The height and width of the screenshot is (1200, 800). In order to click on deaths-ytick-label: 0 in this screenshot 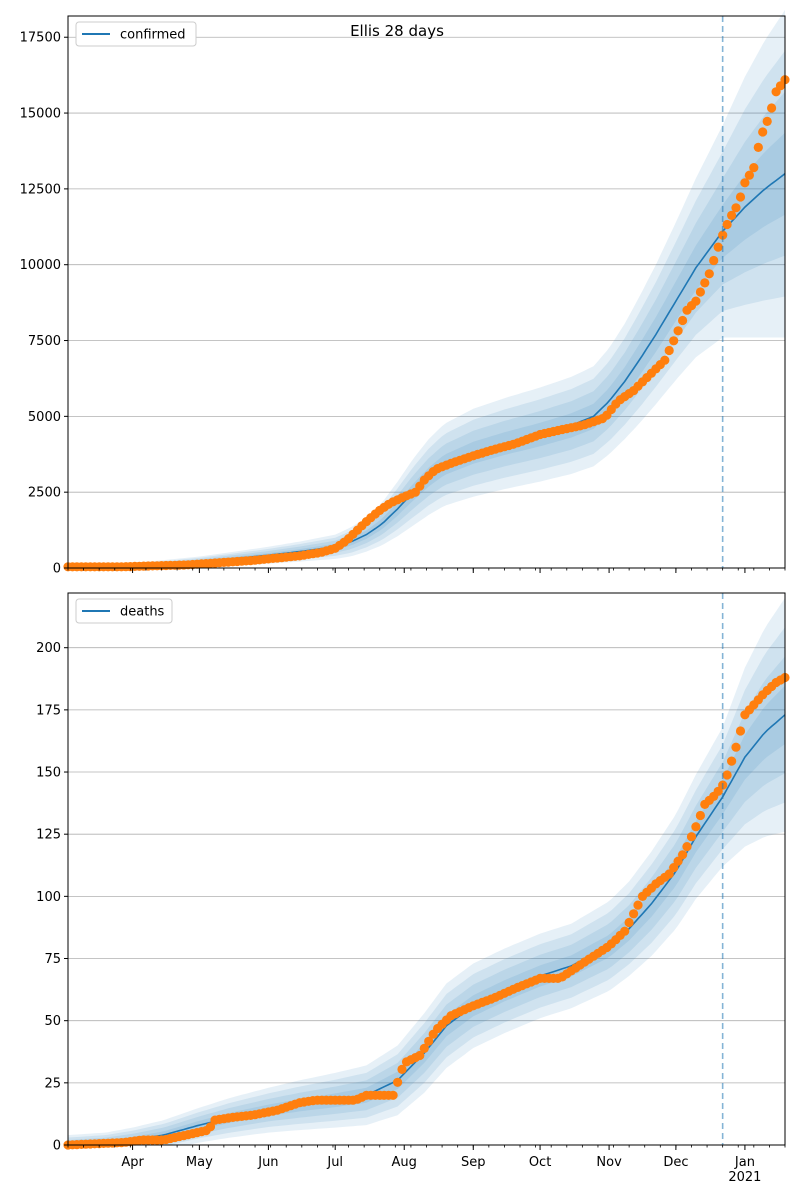, I will do `click(57, 1146)`.